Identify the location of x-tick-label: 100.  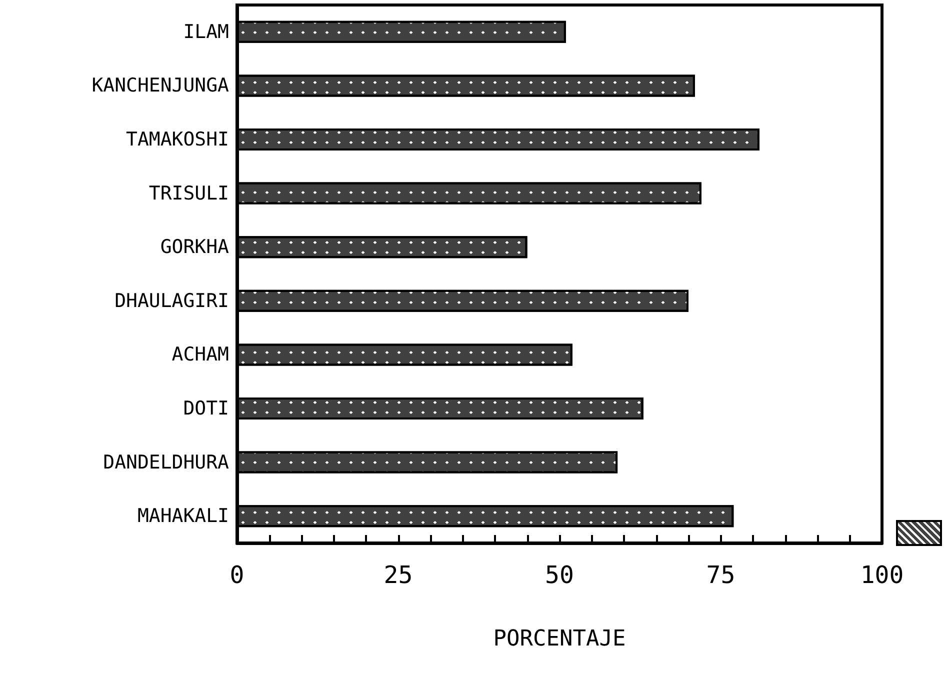
(882, 575).